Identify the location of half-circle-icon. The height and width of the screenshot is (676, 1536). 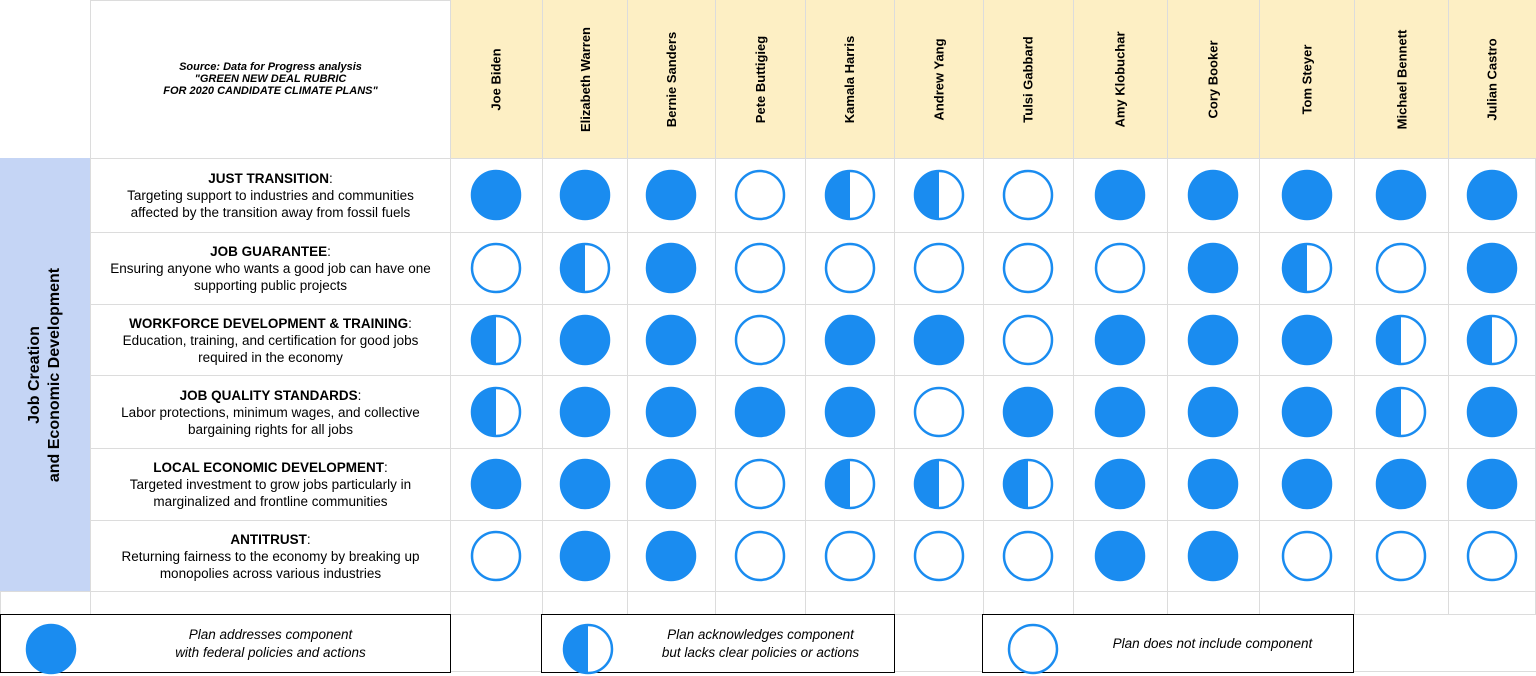
(588, 649).